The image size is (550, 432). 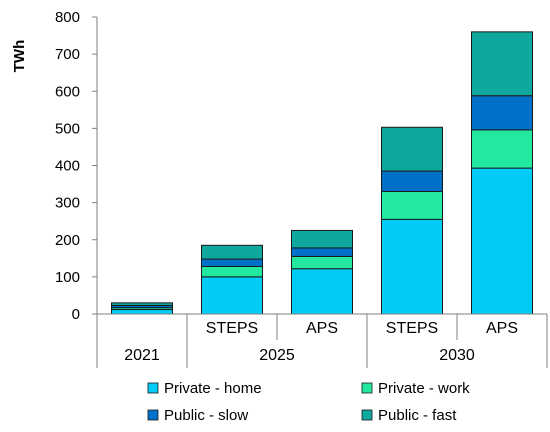 I want to click on y-tick-label: 600, so click(x=67, y=91).